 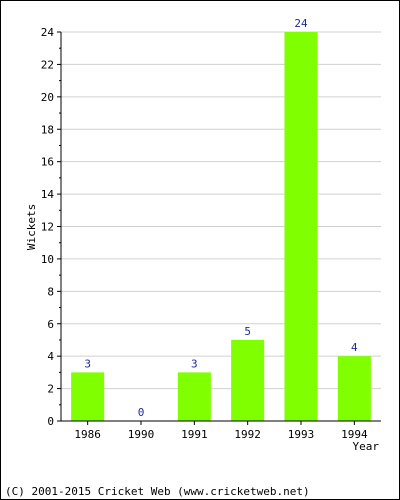 What do you see at coordinates (248, 380) in the screenshot?
I see `bar-1992` at bounding box center [248, 380].